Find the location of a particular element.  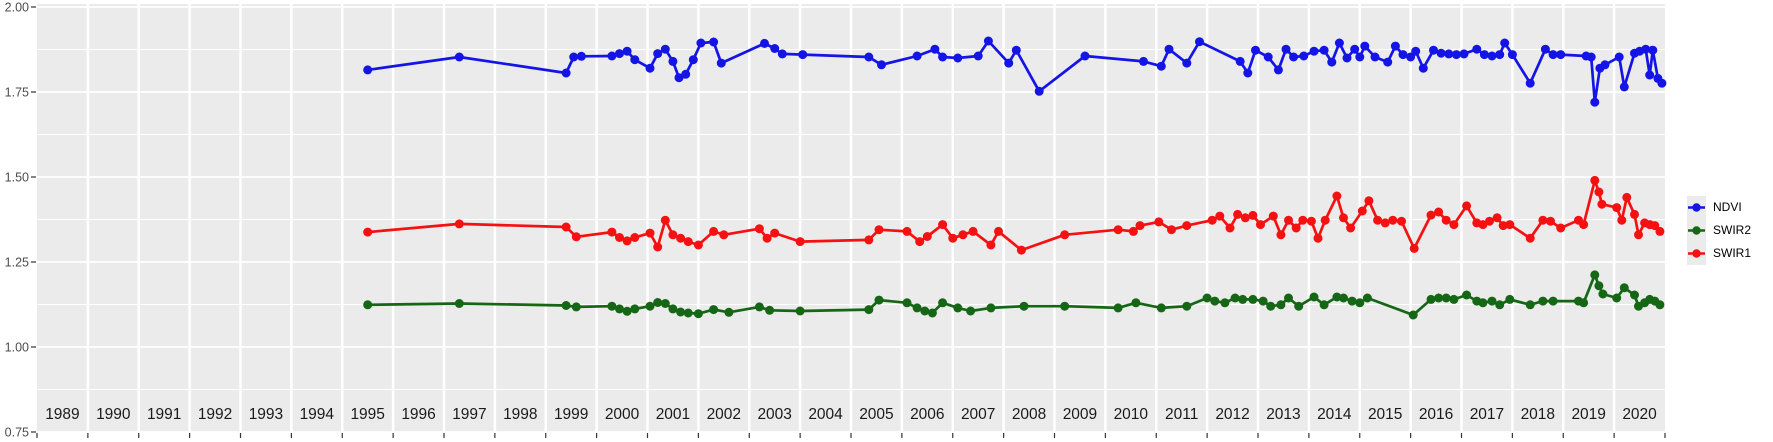

x-axis-year-label: 2001 is located at coordinates (673, 414).